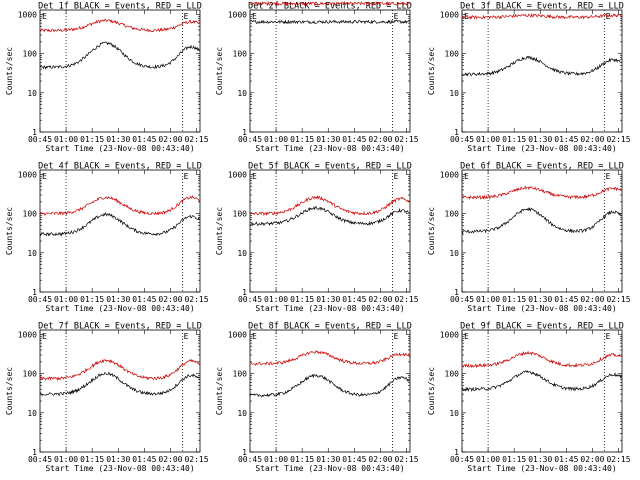  What do you see at coordinates (330, 167) in the screenshot?
I see `panel-title: Det 5f BLACK = Events, RED = LLD` at bounding box center [330, 167].